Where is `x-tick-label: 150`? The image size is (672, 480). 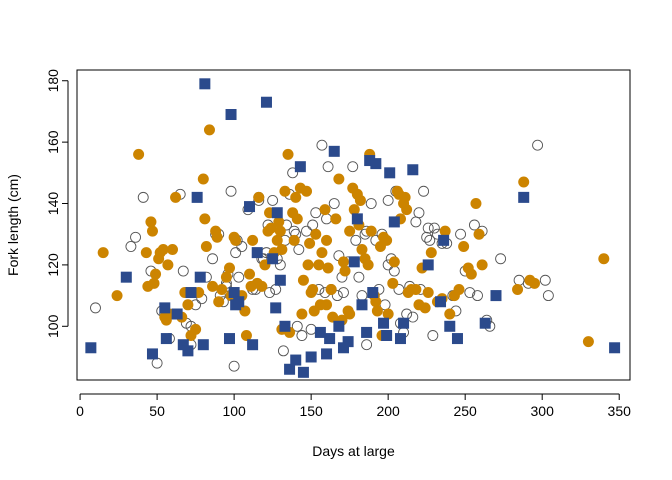
x-tick-label: 150 is located at coordinates (311, 411).